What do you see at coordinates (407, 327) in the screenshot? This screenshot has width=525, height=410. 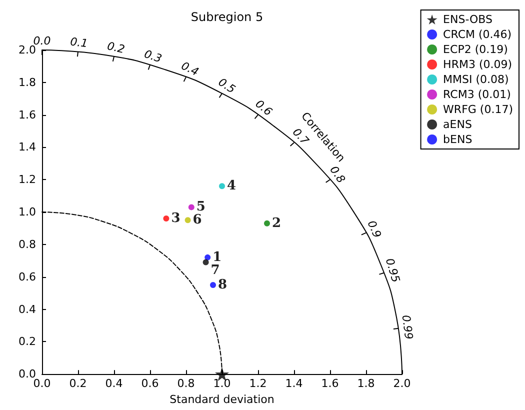 I see `annotation: 0.99` at bounding box center [407, 327].